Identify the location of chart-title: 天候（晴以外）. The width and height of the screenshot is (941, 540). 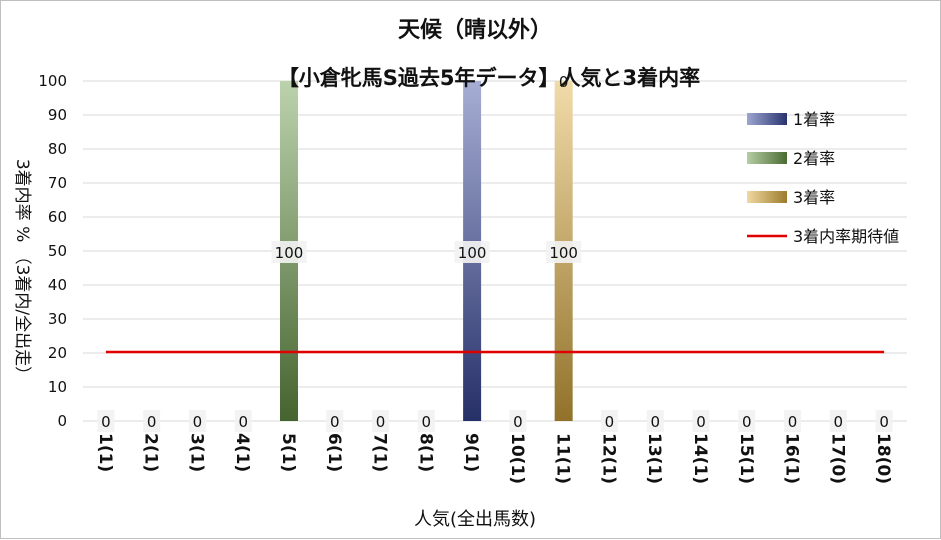
(475, 30).